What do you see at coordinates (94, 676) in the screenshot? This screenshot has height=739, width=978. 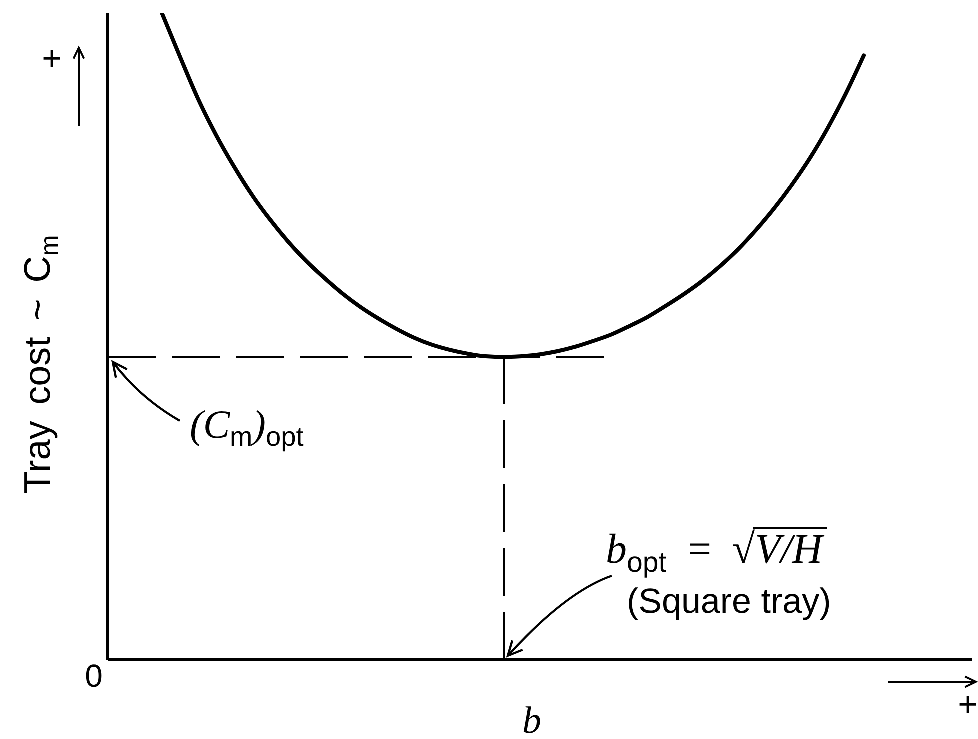 I see `text: 0` at bounding box center [94, 676].